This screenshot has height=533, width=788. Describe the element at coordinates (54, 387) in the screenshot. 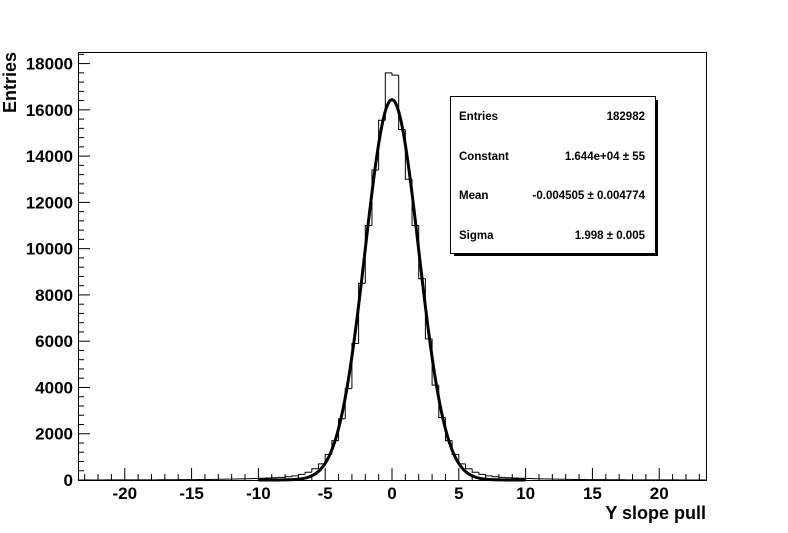

I see `y-tick-label: 4000` at that location.